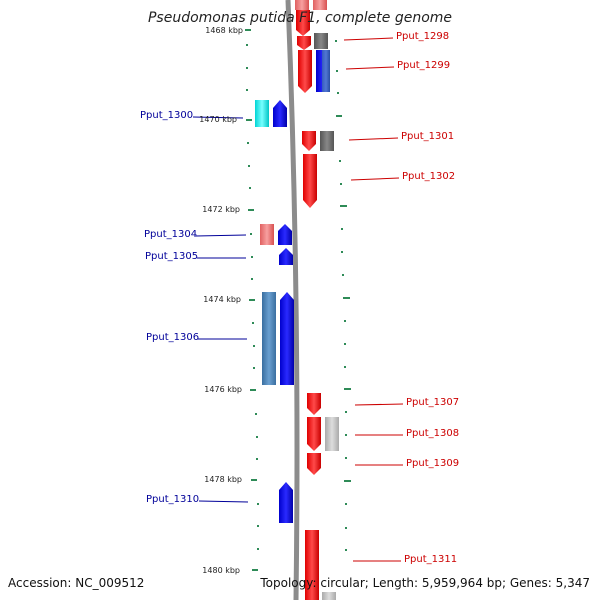  Describe the element at coordinates (76, 583) in the screenshot. I see `accession-text: Accession: NC_009512` at that location.